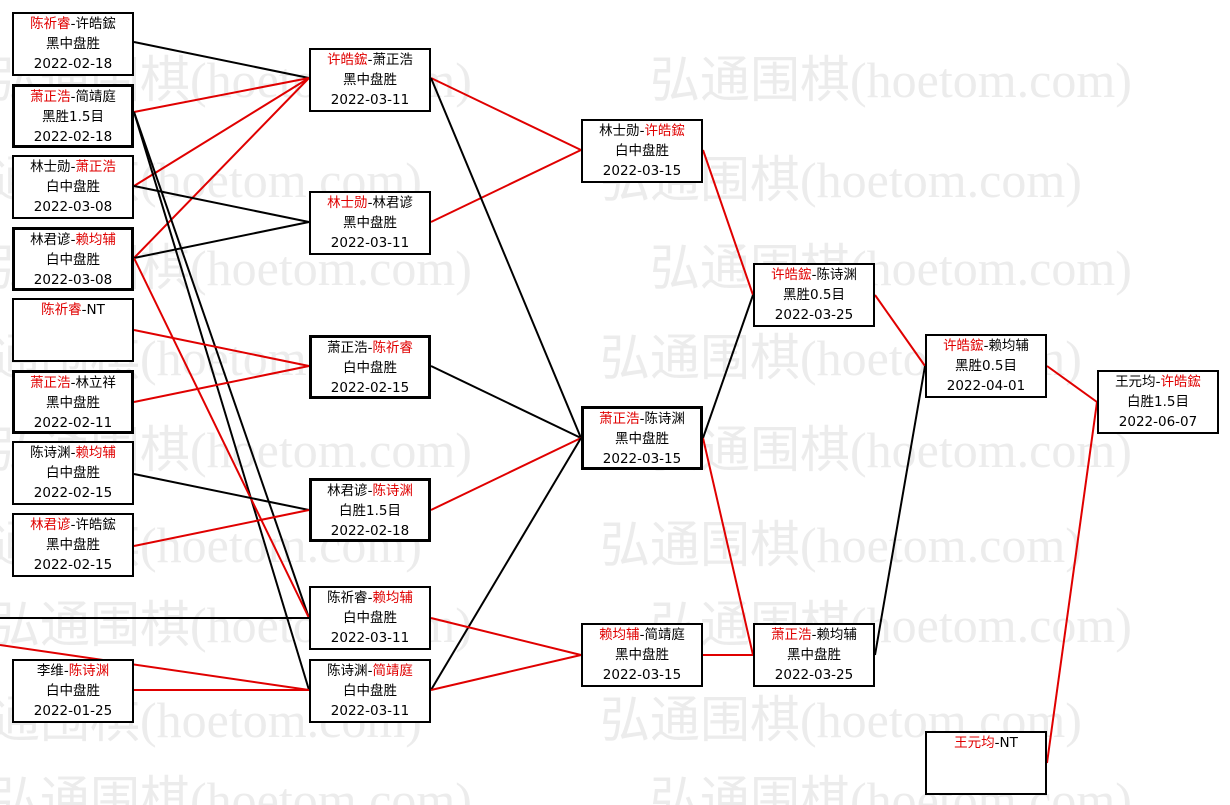 This screenshot has width=1230, height=805. What do you see at coordinates (986, 386) in the screenshot?
I see `date: 2022-04-01` at bounding box center [986, 386].